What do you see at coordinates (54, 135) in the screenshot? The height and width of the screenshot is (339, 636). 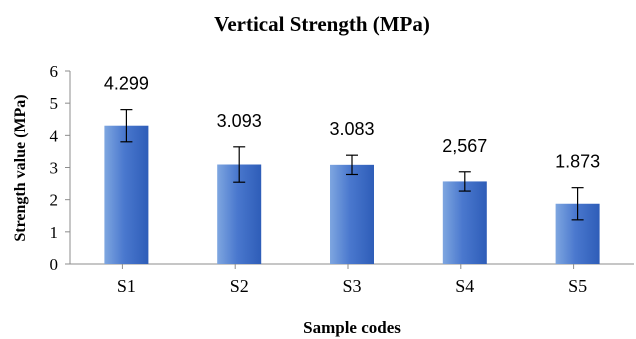 I see `y-tick-label: 4` at bounding box center [54, 135].